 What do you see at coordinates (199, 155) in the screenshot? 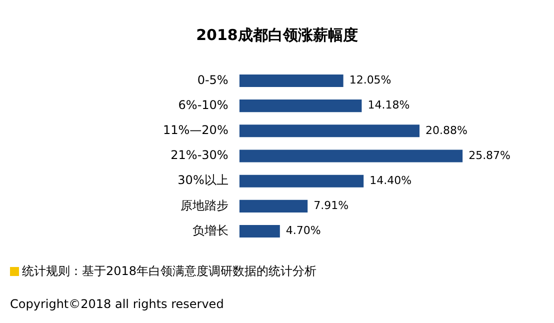
I see `y-tick-label: 21%-30%` at bounding box center [199, 155].